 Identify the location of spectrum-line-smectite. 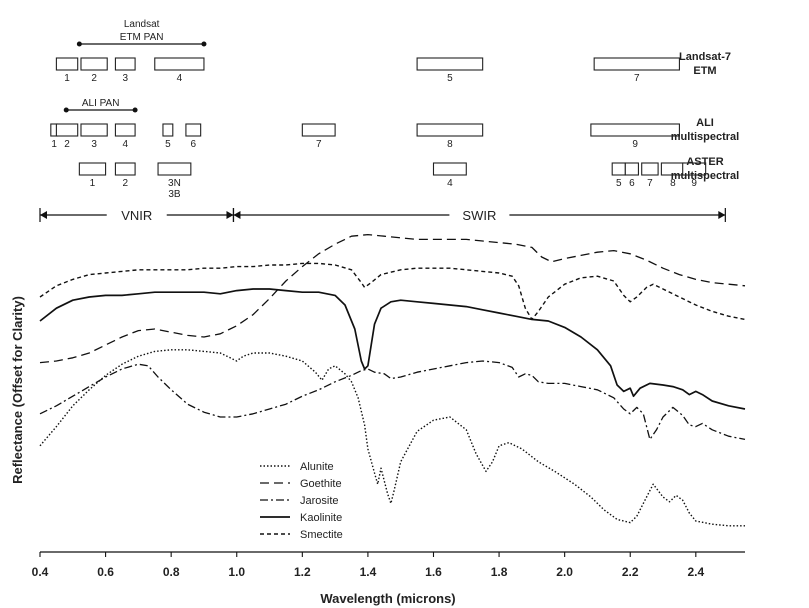
(392, 291).